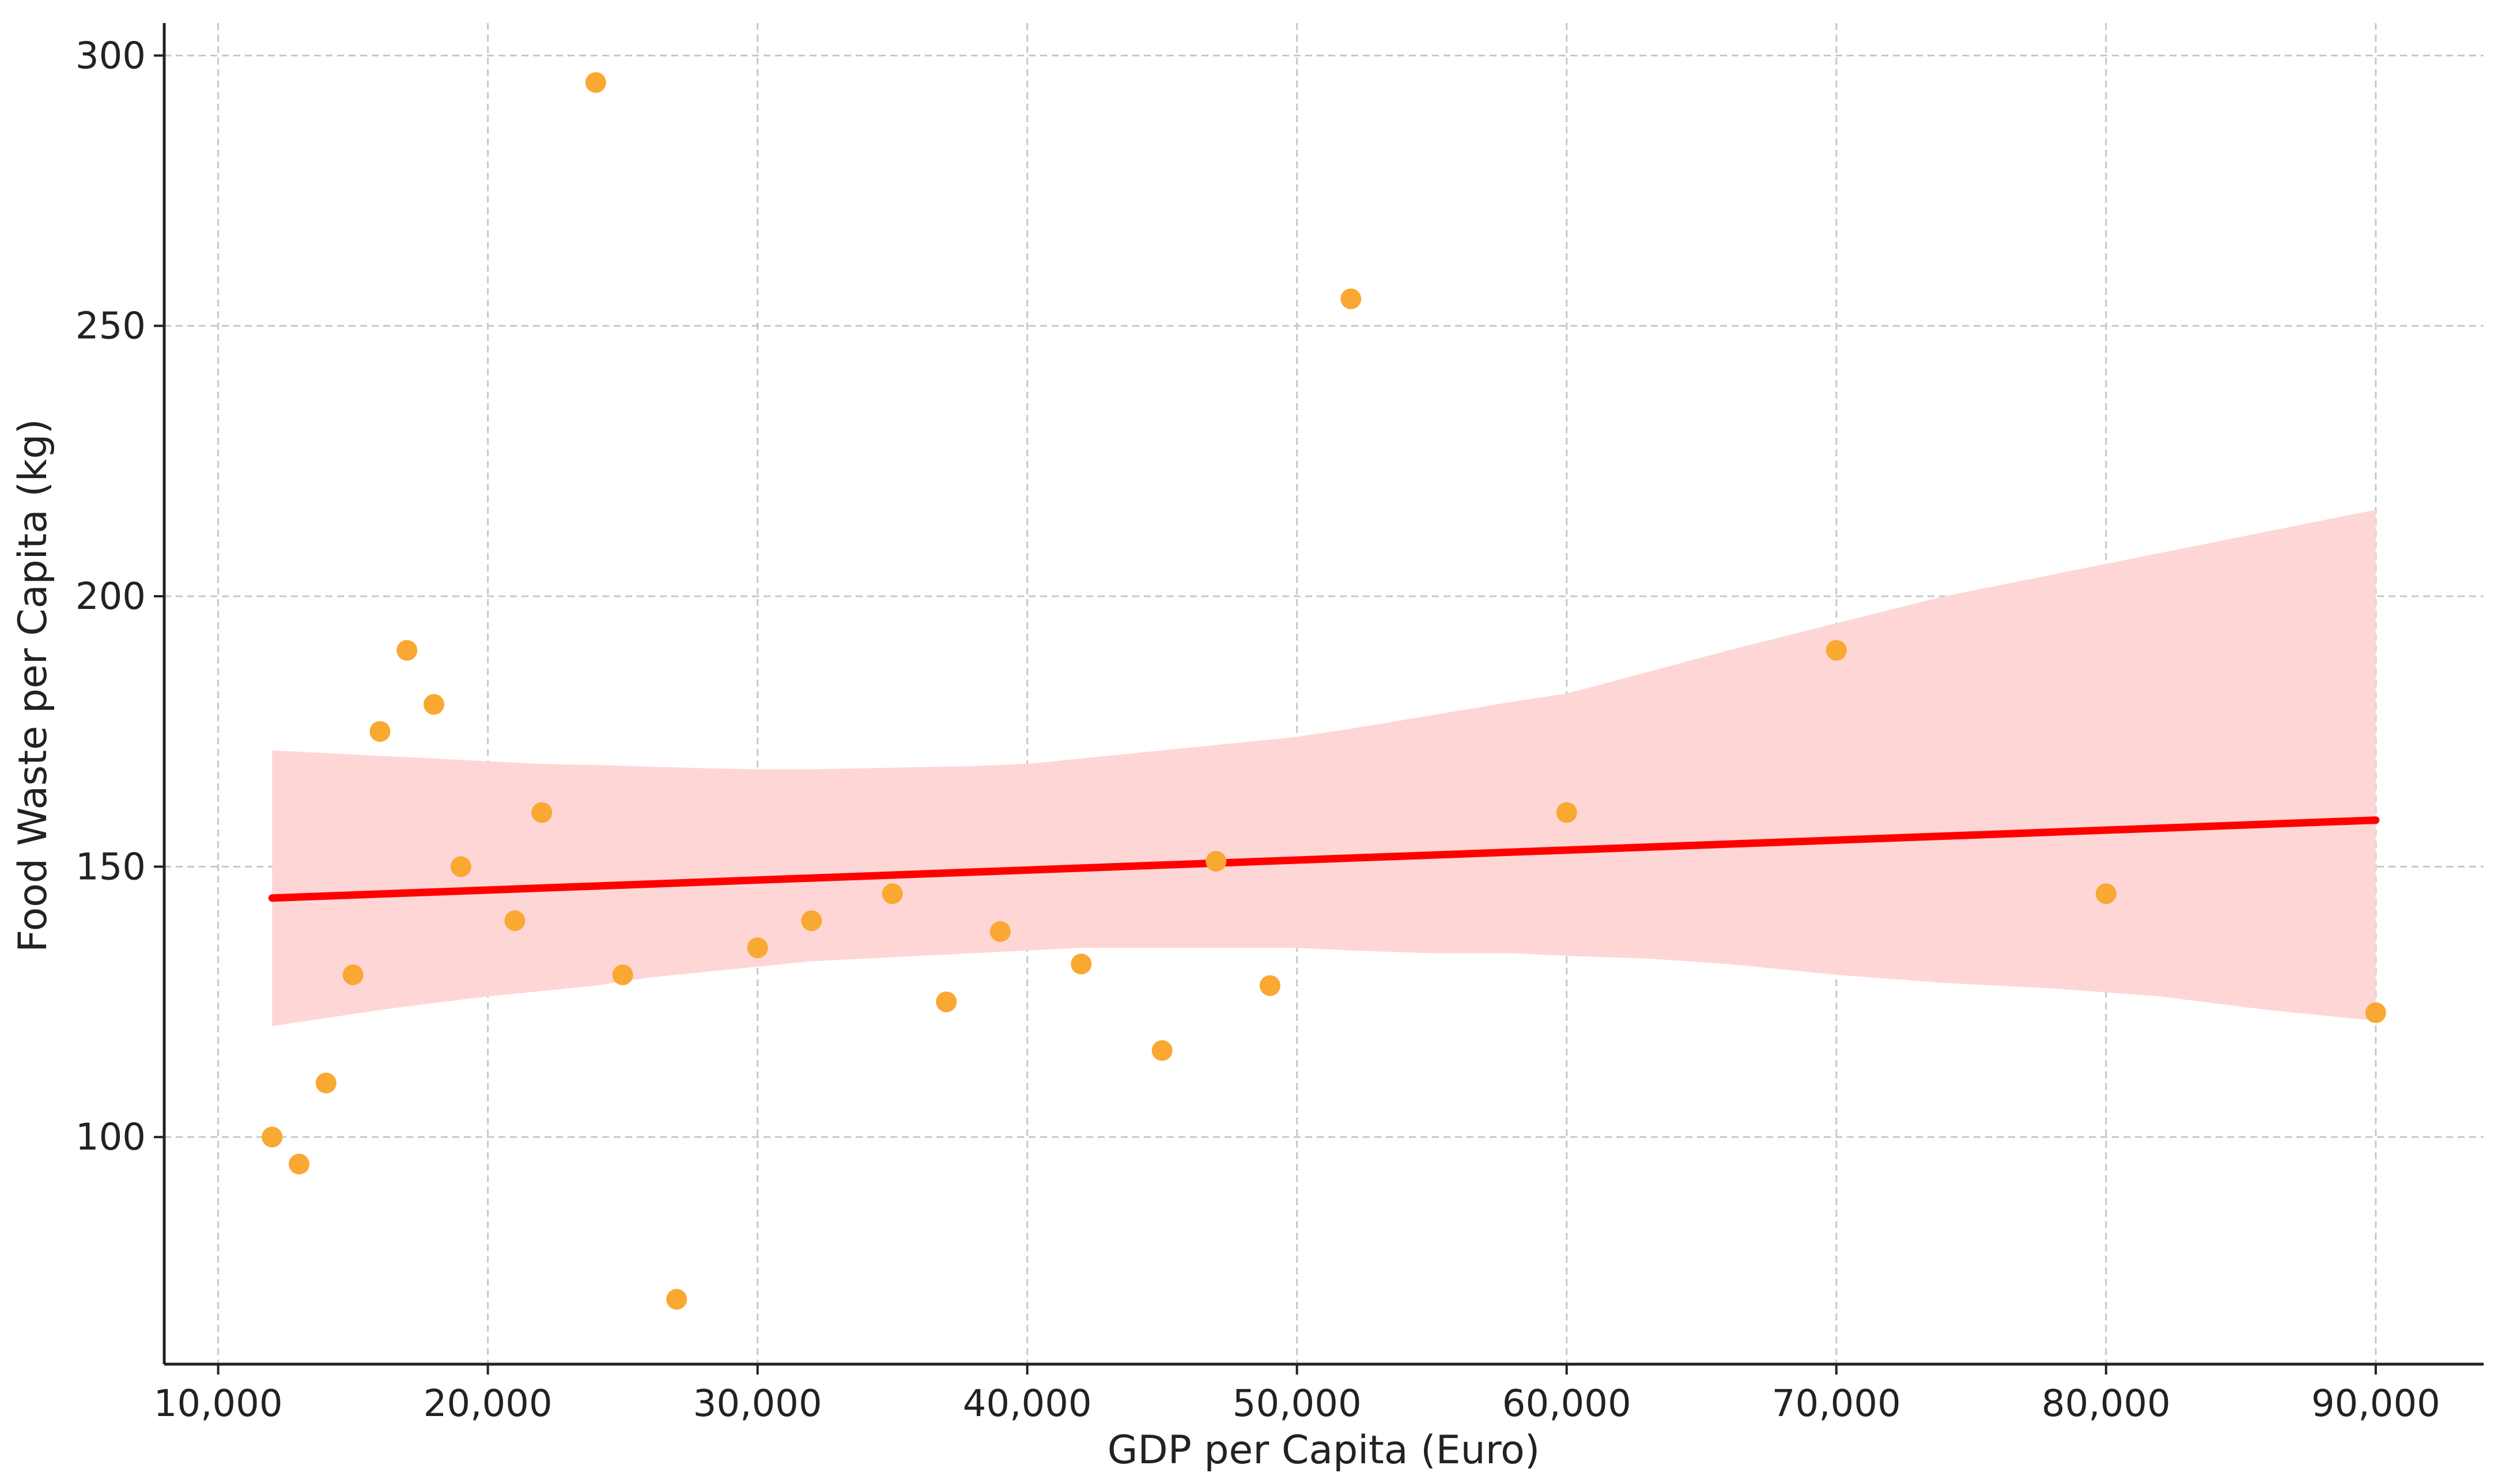 This screenshot has height=1484, width=2494. What do you see at coordinates (1324, 1450) in the screenshot?
I see `x-axis-label: GDP per Capita (Euro)` at bounding box center [1324, 1450].